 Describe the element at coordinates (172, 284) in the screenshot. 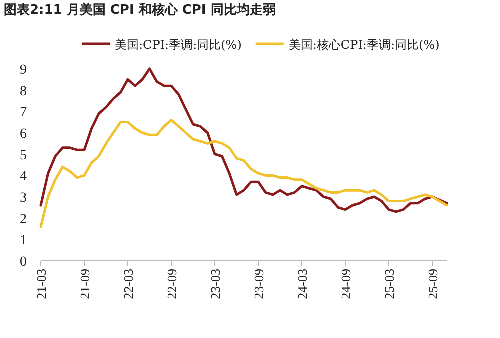

I see `x-tick-label: 22-09` at that location.